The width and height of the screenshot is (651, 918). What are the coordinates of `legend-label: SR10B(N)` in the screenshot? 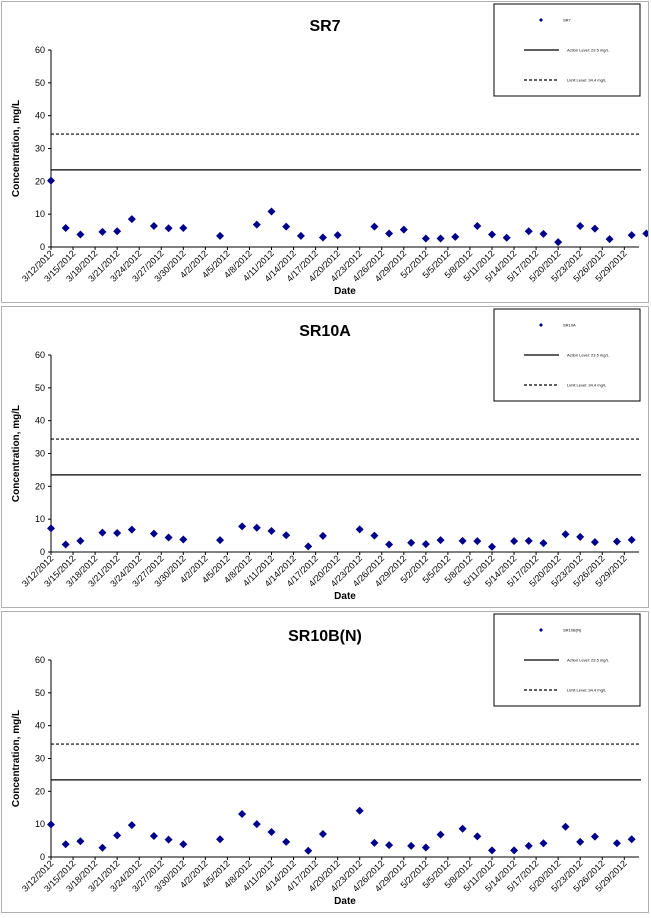 It's located at (572, 630).